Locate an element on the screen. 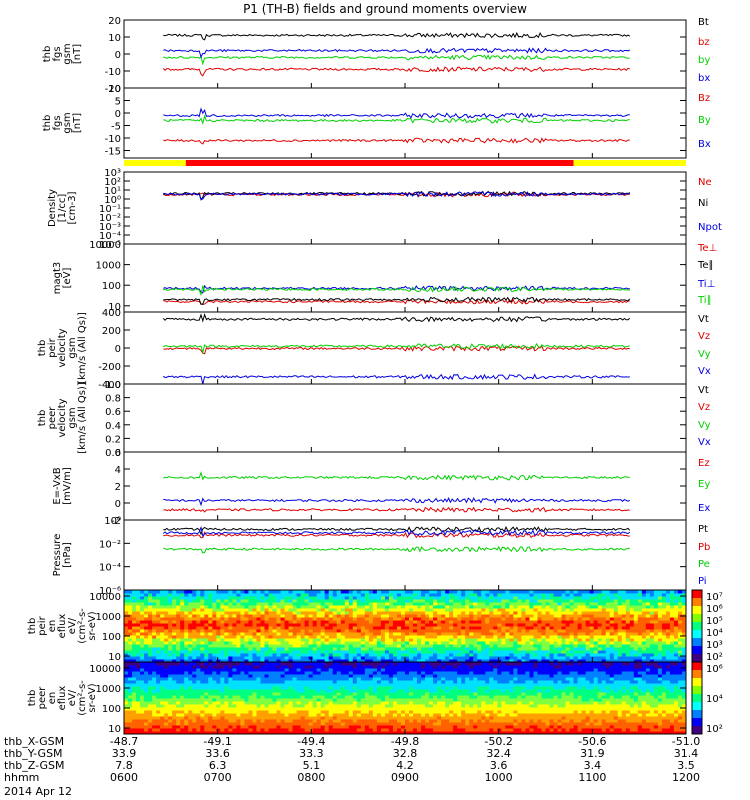  y-axis-label-line: peir is located at coordinates (42, 625).